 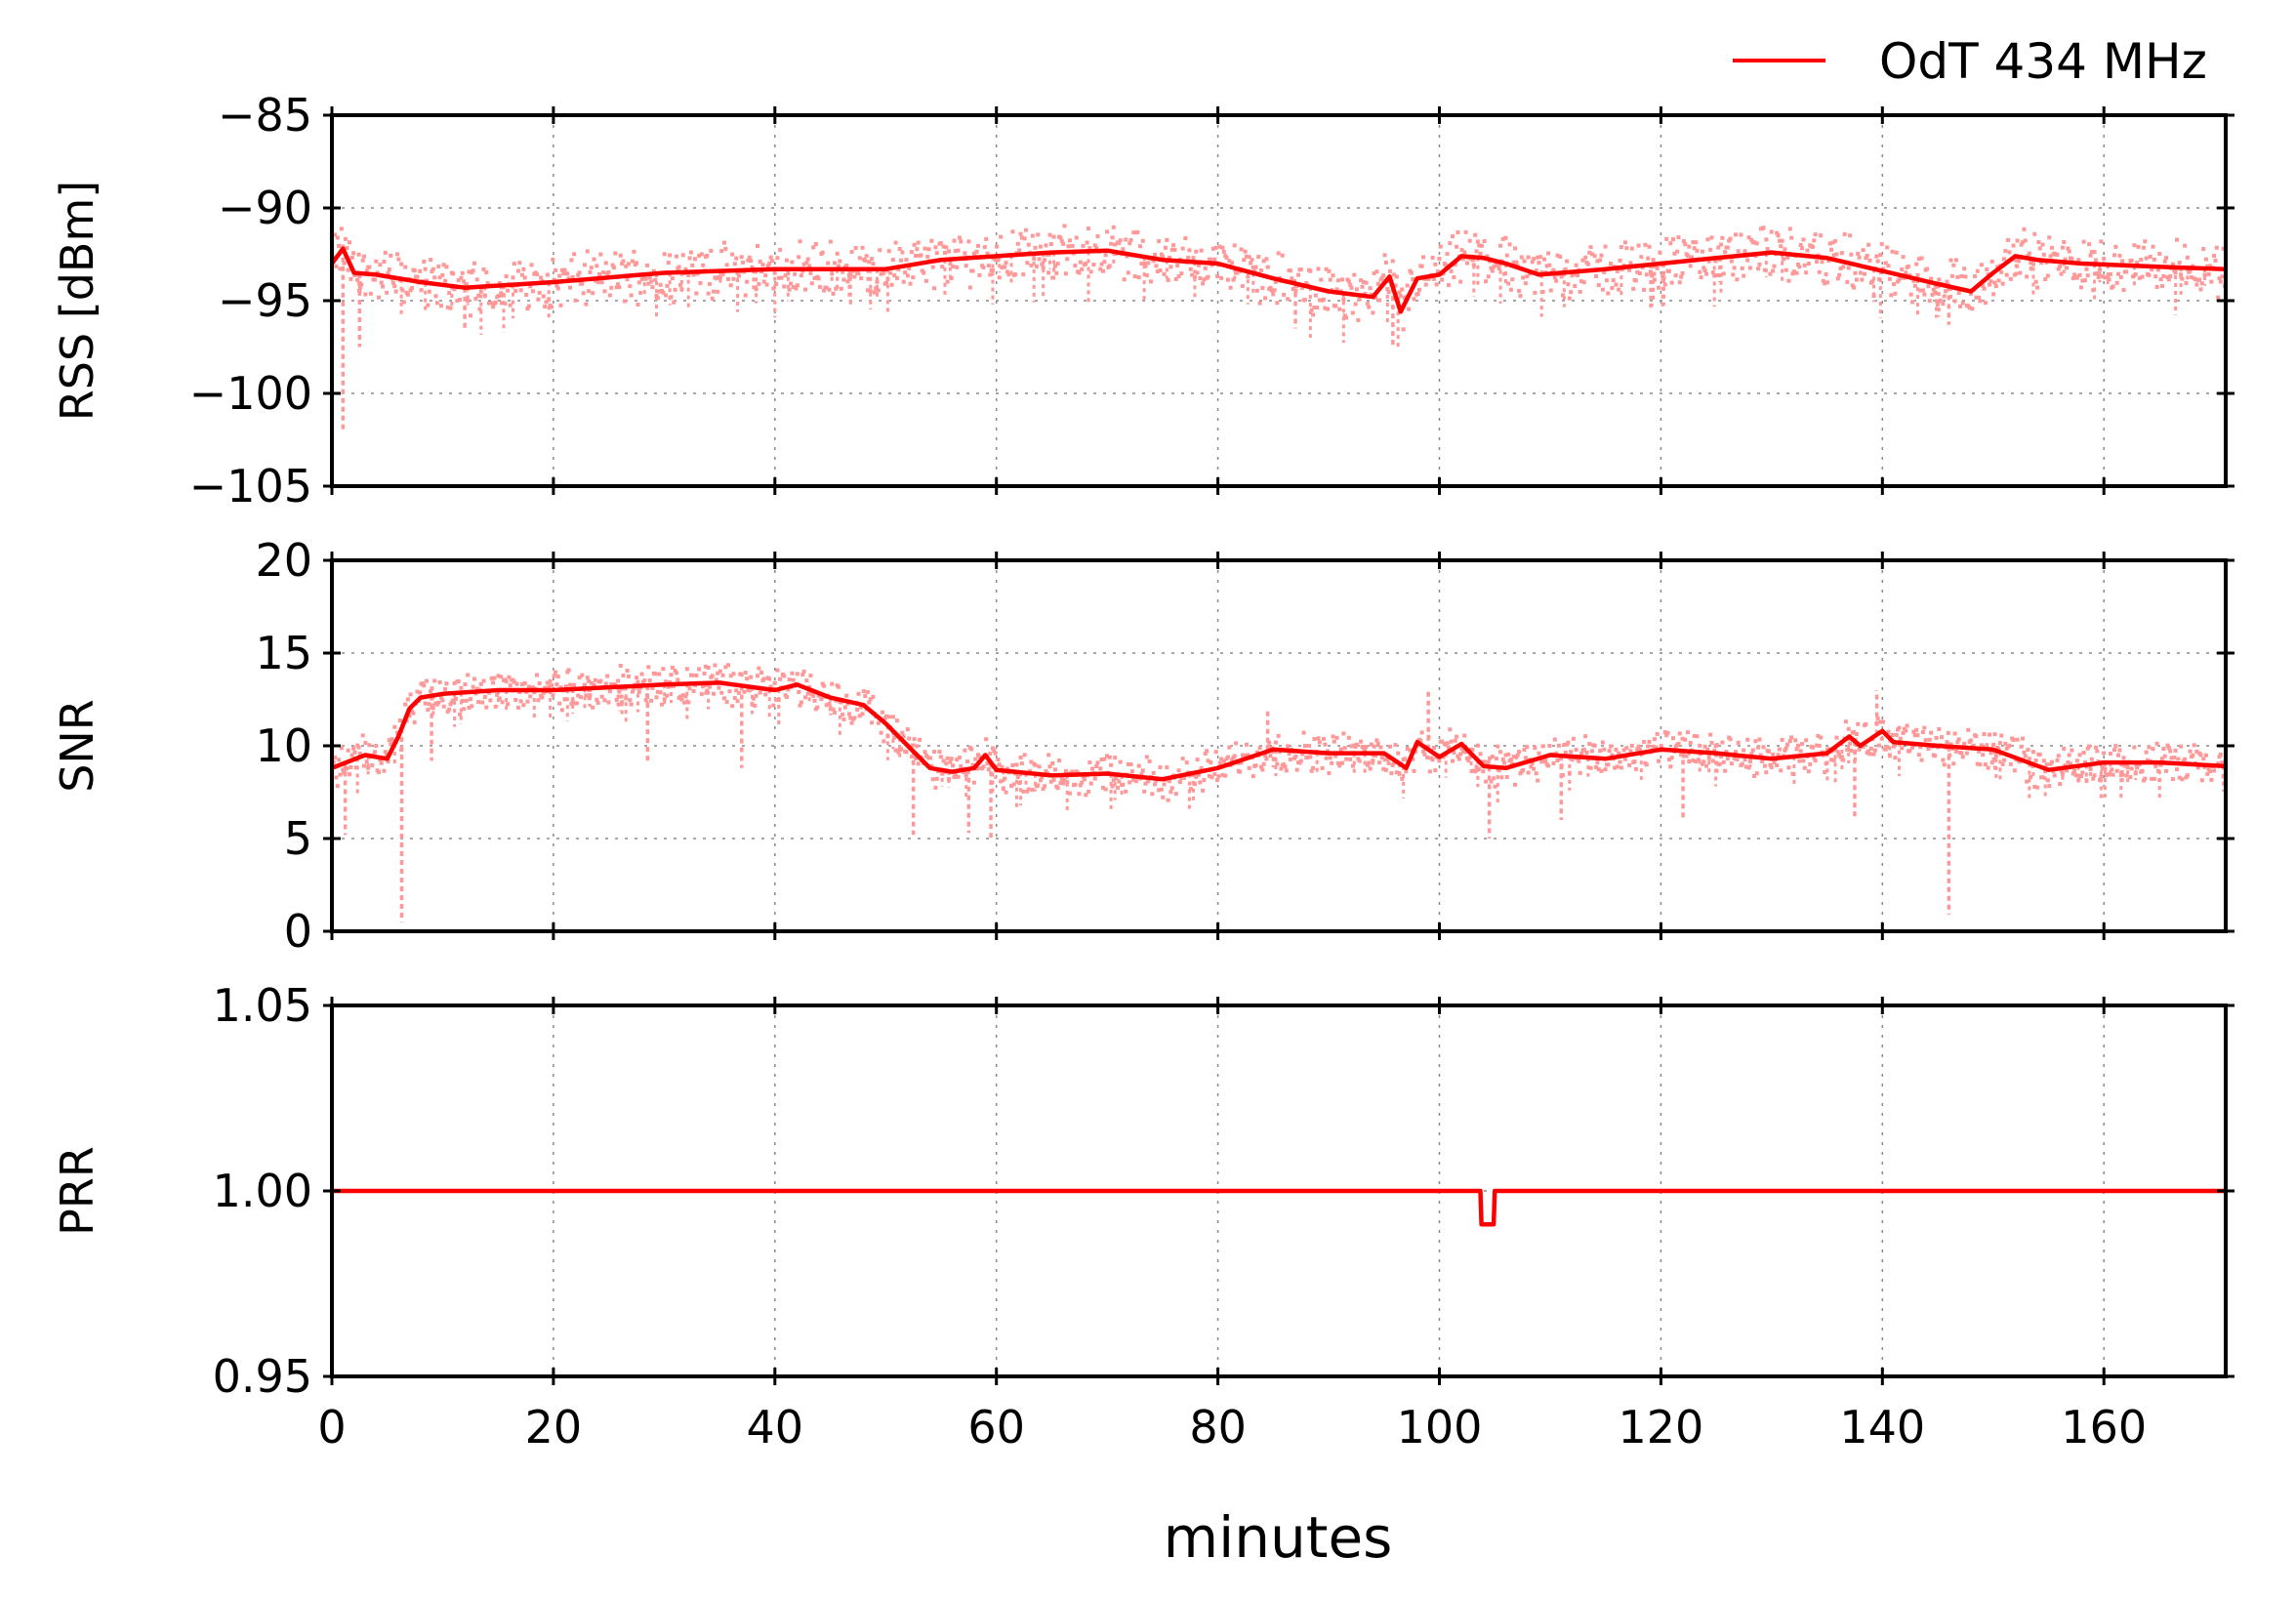 What do you see at coordinates (262, 1376) in the screenshot?
I see `y-tick-label: 0.95` at bounding box center [262, 1376].